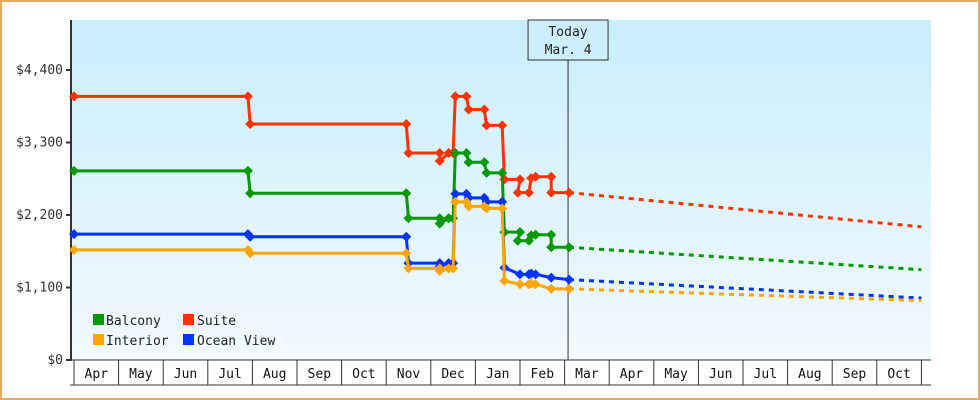  Describe the element at coordinates (188, 319) in the screenshot. I see `legend-swatch-suite` at that location.